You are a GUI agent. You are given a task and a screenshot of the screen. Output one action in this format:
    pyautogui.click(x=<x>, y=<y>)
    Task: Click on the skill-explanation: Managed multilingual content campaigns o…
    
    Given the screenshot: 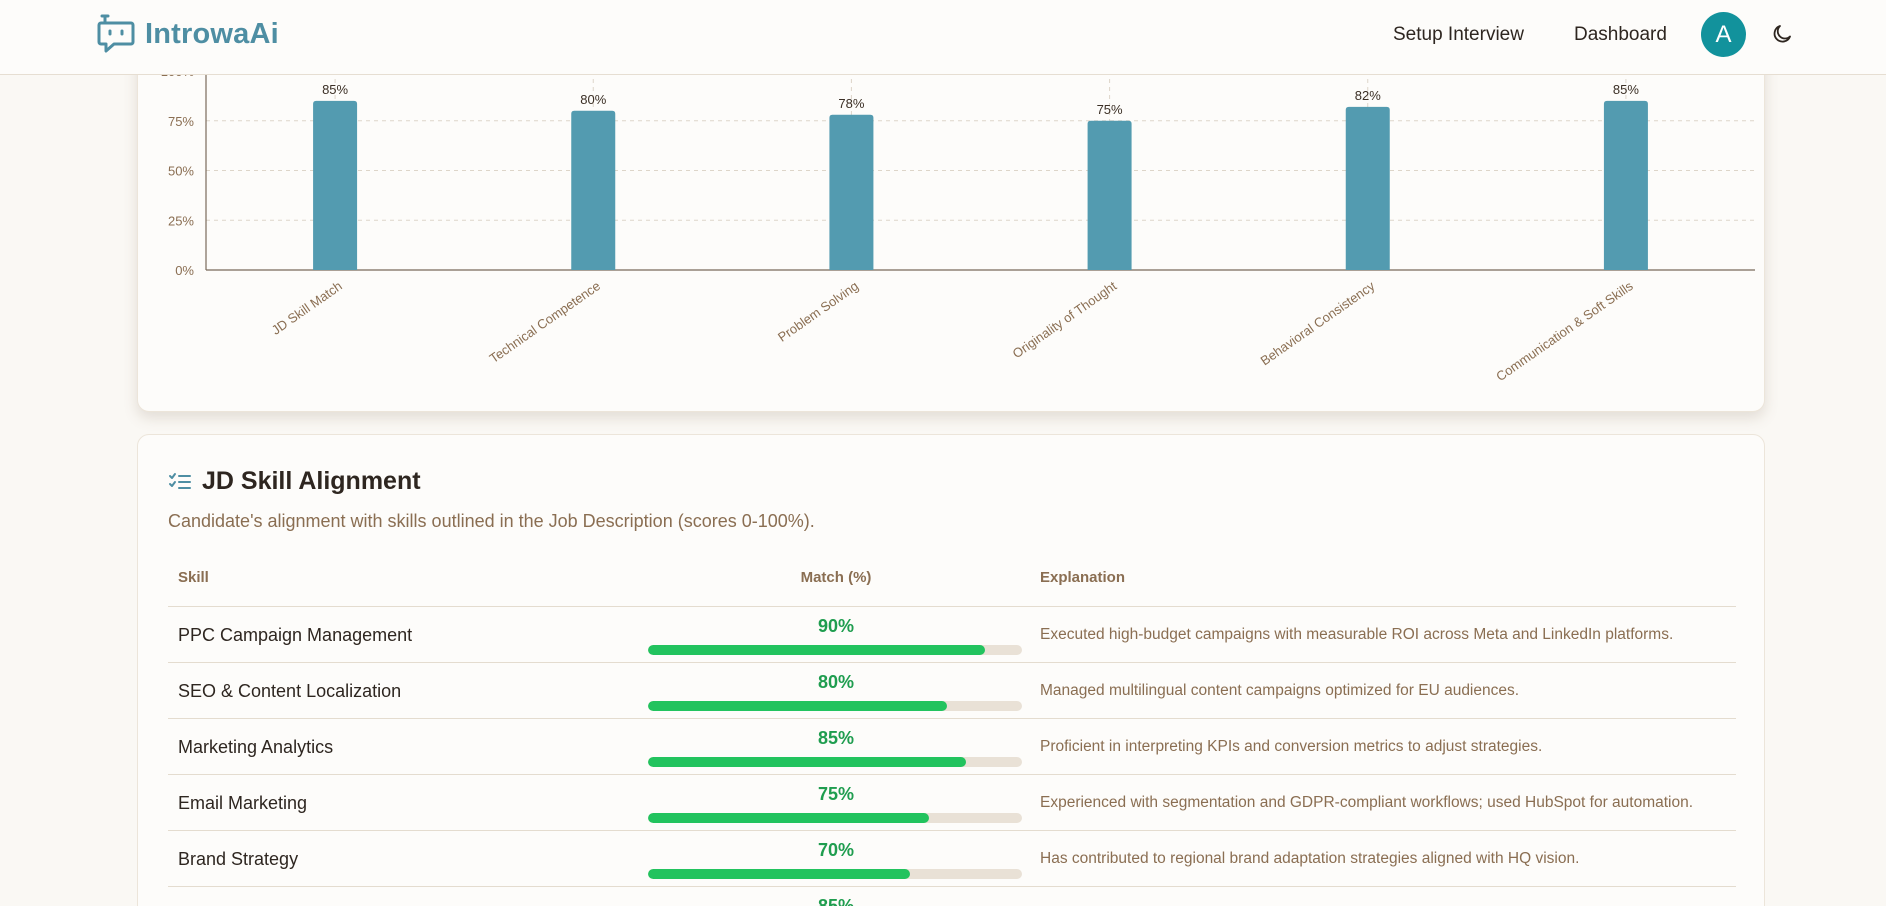 What is the action you would take?
    pyautogui.click(x=1280, y=690)
    